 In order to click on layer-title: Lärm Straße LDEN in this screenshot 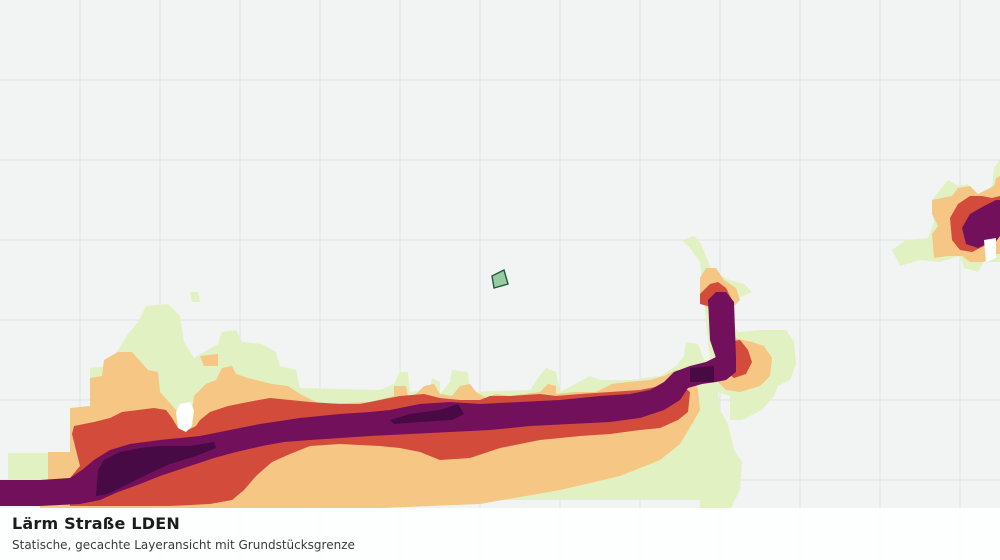, I will do `click(96, 523)`.